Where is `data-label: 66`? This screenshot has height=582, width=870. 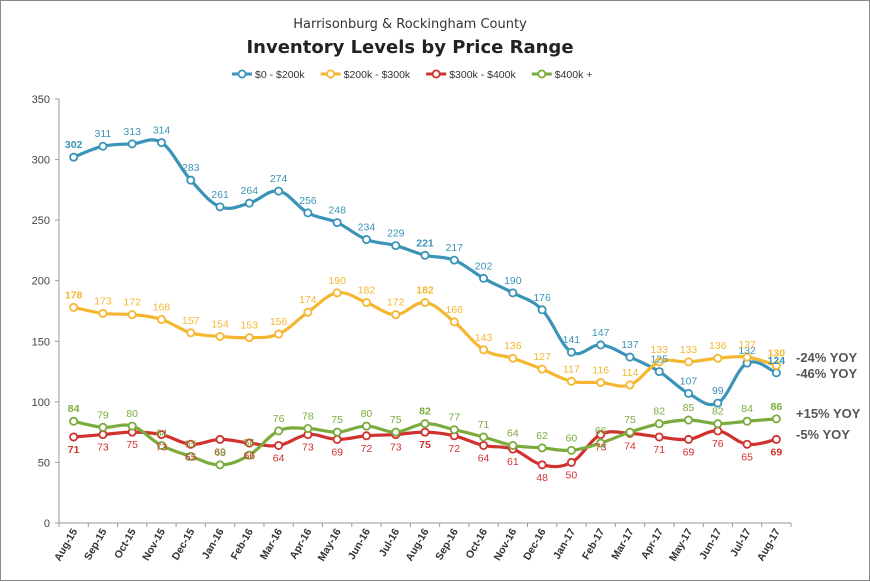 data-label: 66 is located at coordinates (249, 456).